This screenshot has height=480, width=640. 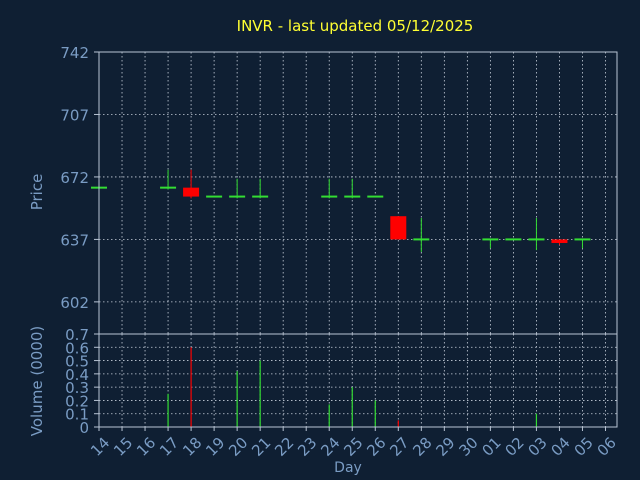 I want to click on volume-tick-label: 0, so click(x=84, y=428).